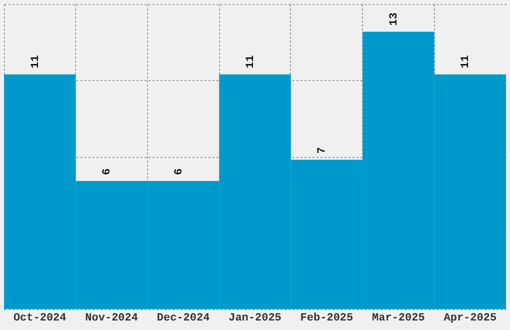 This screenshot has height=330, width=510. What do you see at coordinates (399, 318) in the screenshot?
I see `x-tick-label: Mar-2025` at bounding box center [399, 318].